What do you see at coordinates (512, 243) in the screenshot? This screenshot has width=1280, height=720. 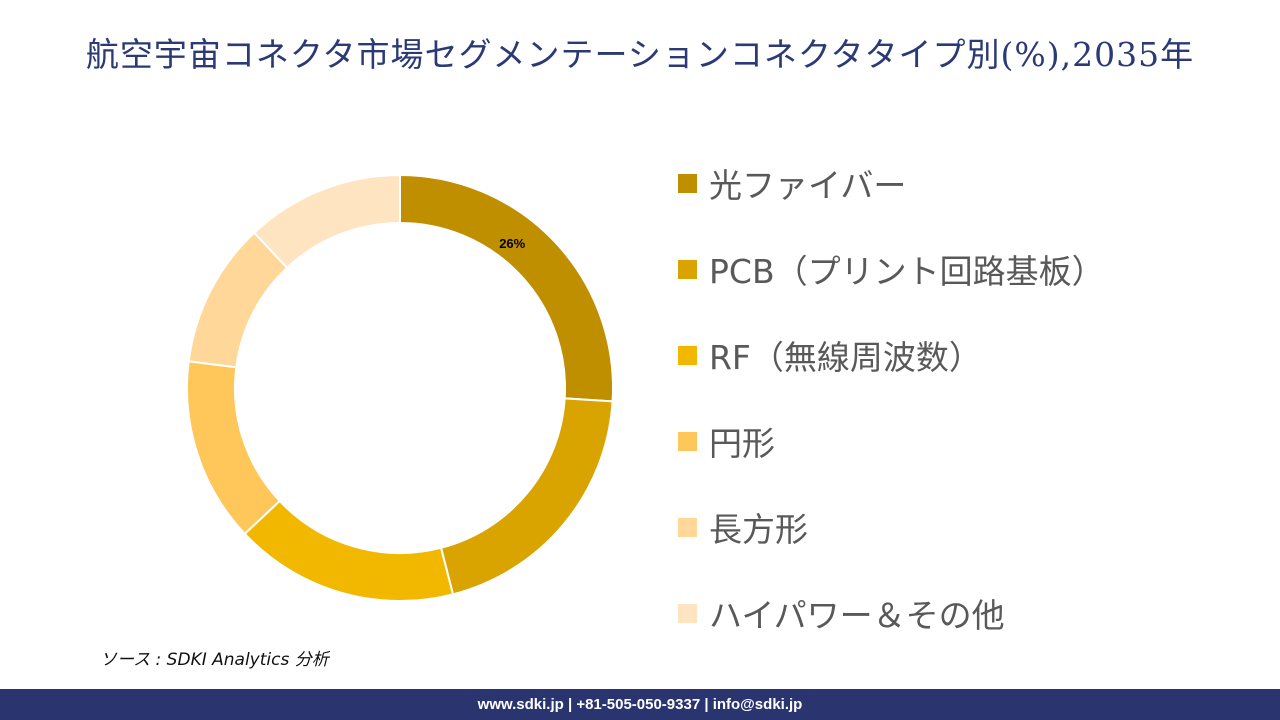 I see `data-label-fiber: 26%` at bounding box center [512, 243].